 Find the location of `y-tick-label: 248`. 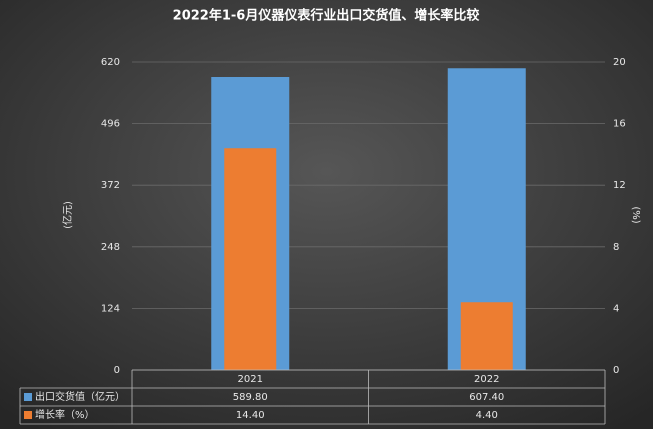

y-tick-label: 248 is located at coordinates (110, 247).